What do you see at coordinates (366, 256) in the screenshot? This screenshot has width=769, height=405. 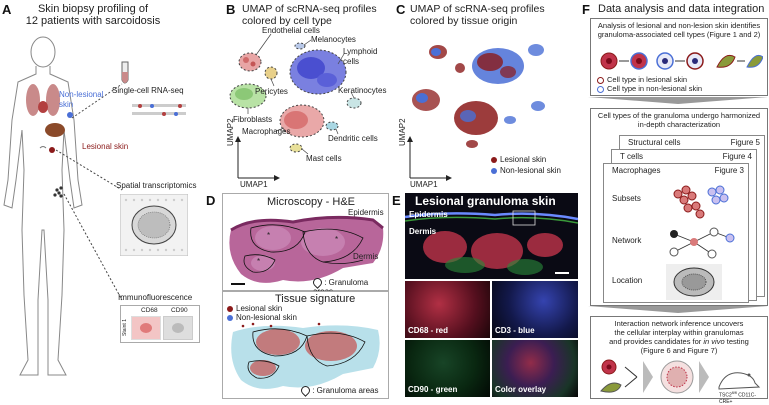 I see `he-dermis-label: Dermis` at bounding box center [366, 256].